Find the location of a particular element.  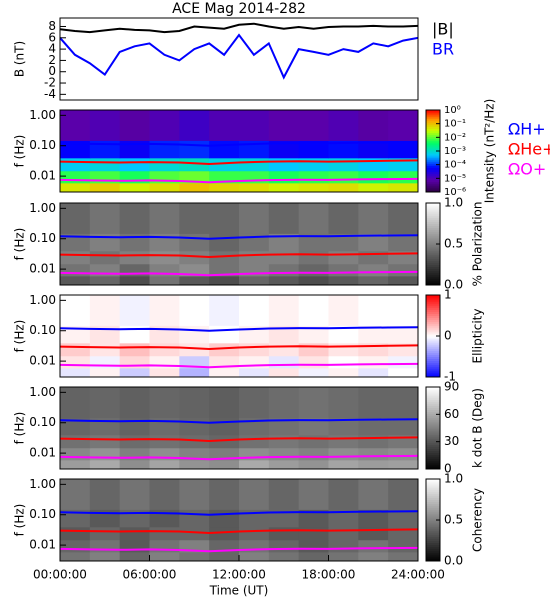

legend-entry: ΩHe+ is located at coordinates (529, 149).